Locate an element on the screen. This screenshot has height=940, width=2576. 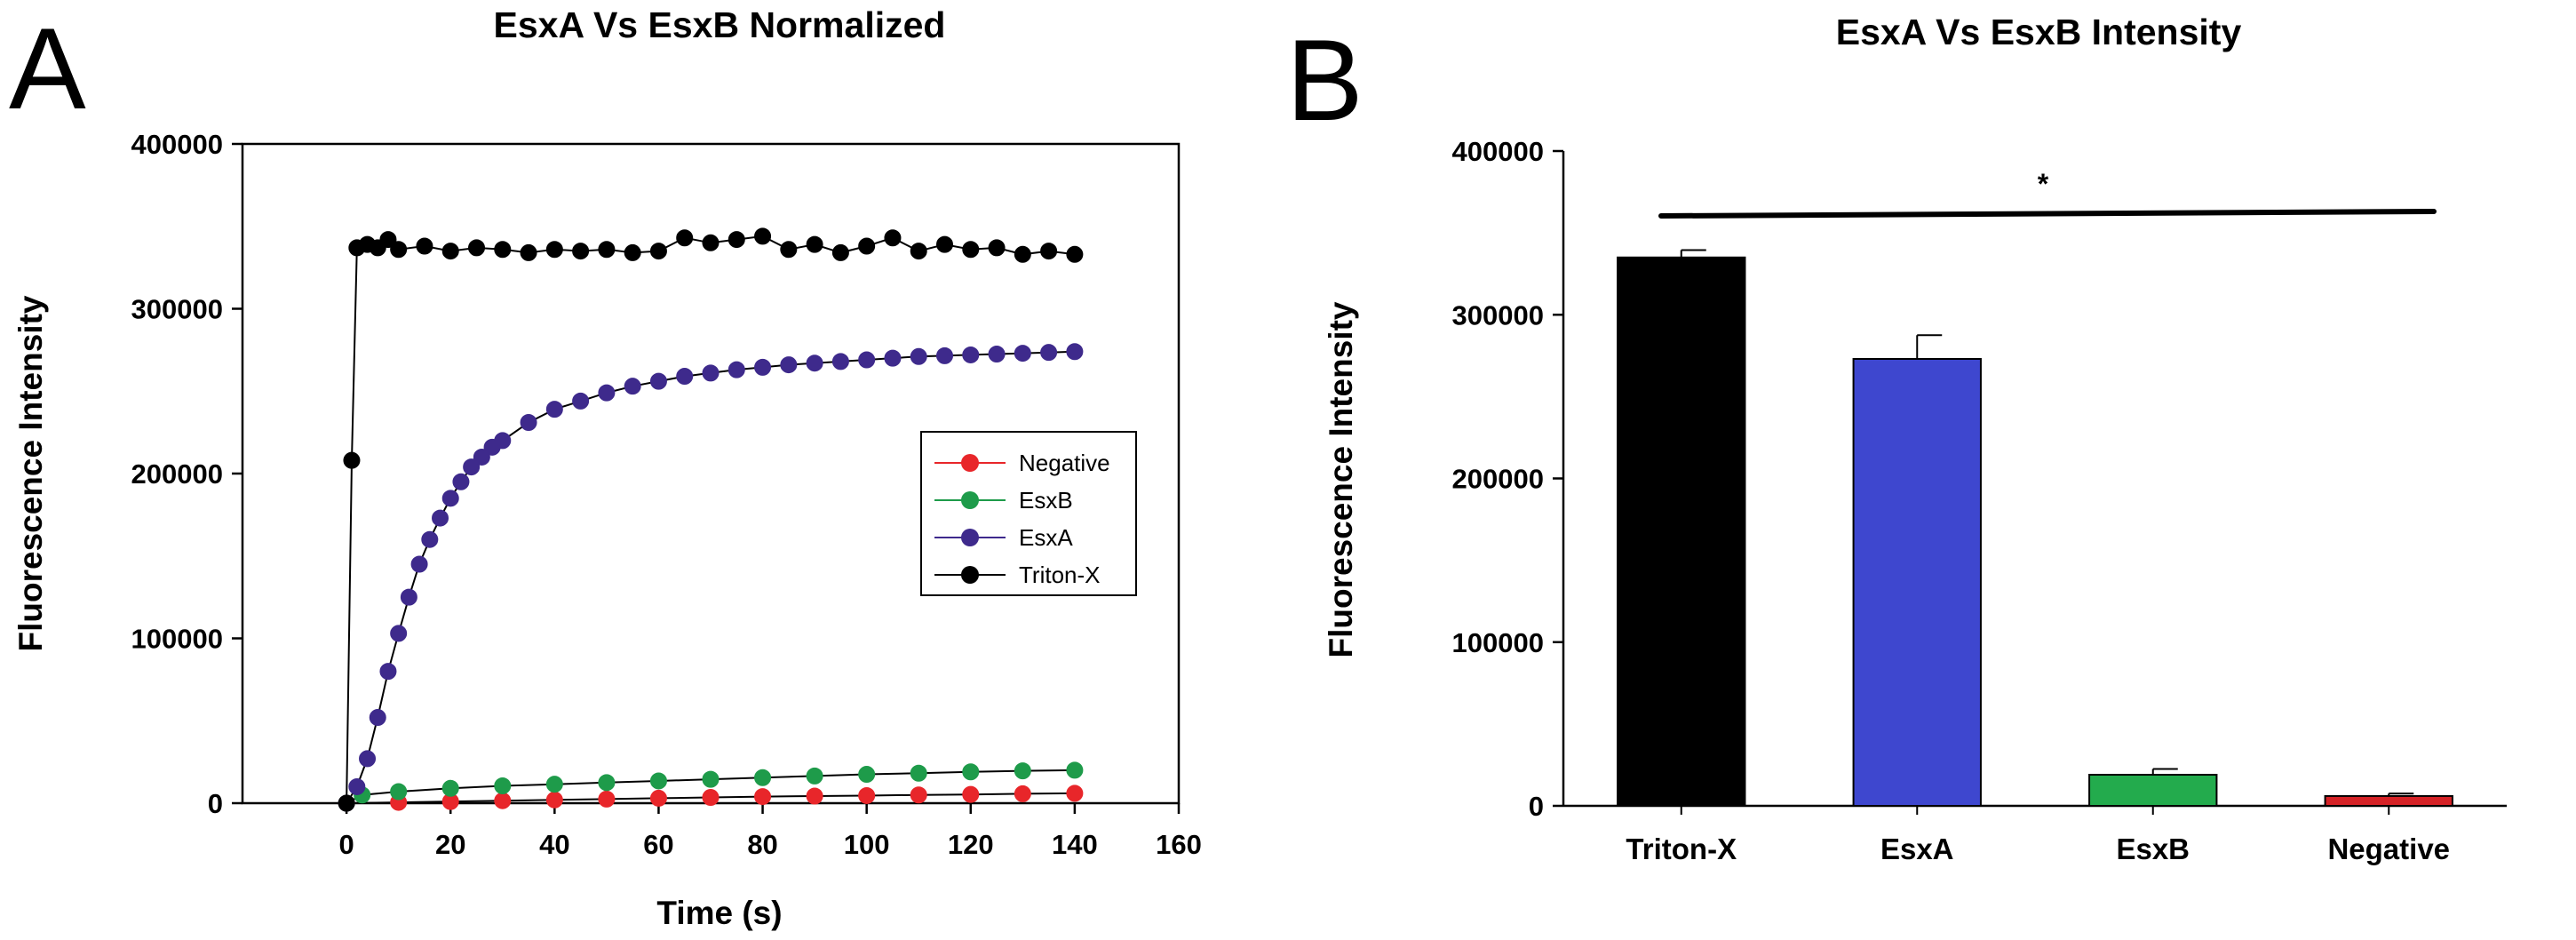
panel-b-y-axis: 0 100000 200000 300000 400000 is located at coordinates (1507, 479).